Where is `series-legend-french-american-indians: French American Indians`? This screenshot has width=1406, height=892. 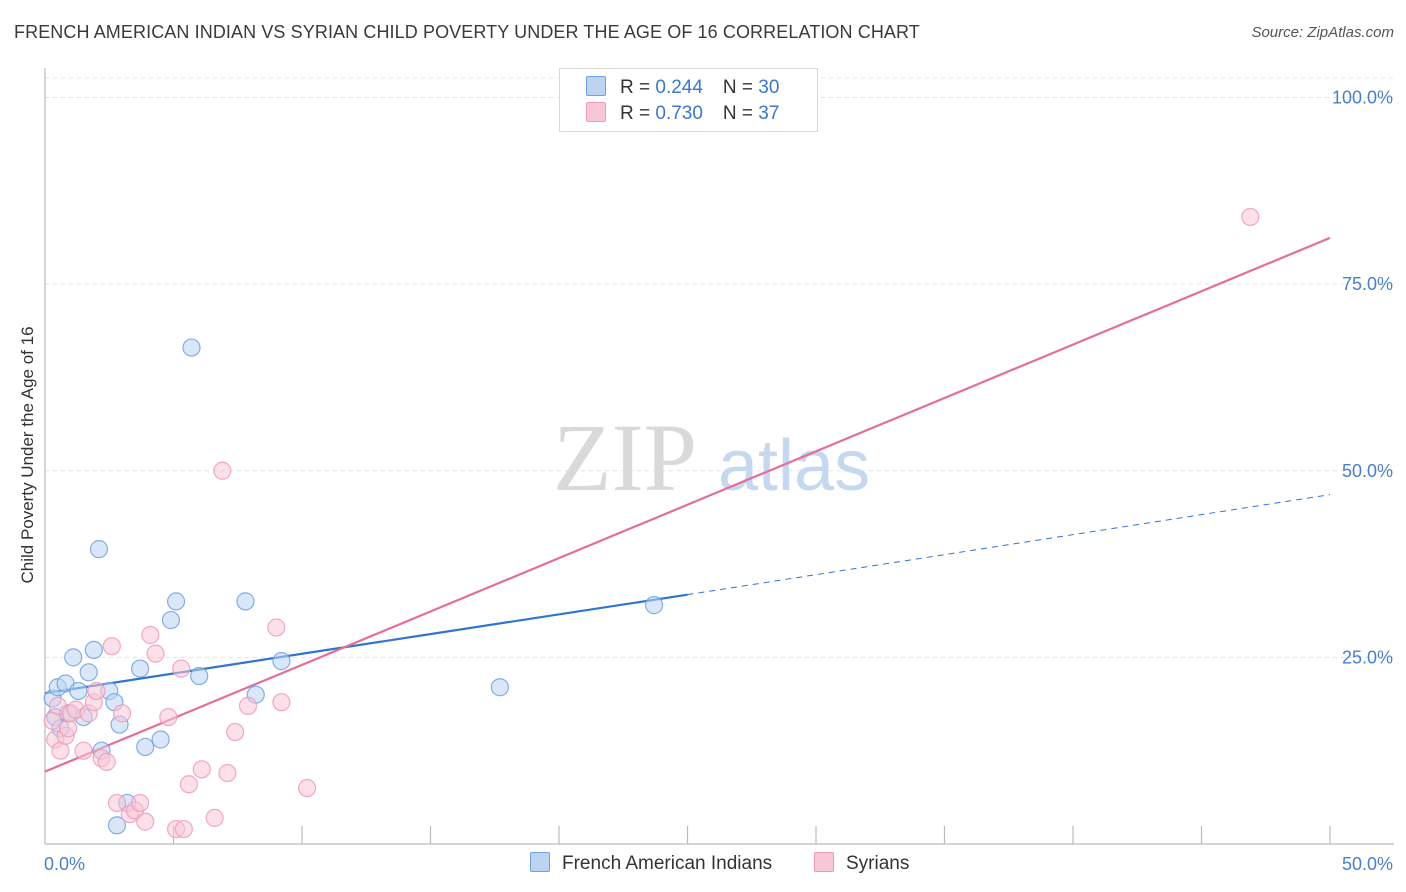 series-legend-french-american-indians: French American Indians is located at coordinates (651, 863).